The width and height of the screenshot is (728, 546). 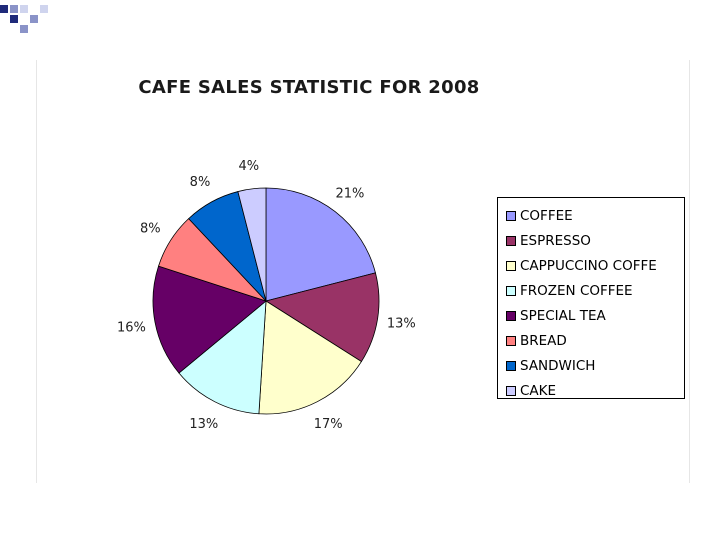 What do you see at coordinates (558, 365) in the screenshot?
I see `legend-label: SANDWICH` at bounding box center [558, 365].